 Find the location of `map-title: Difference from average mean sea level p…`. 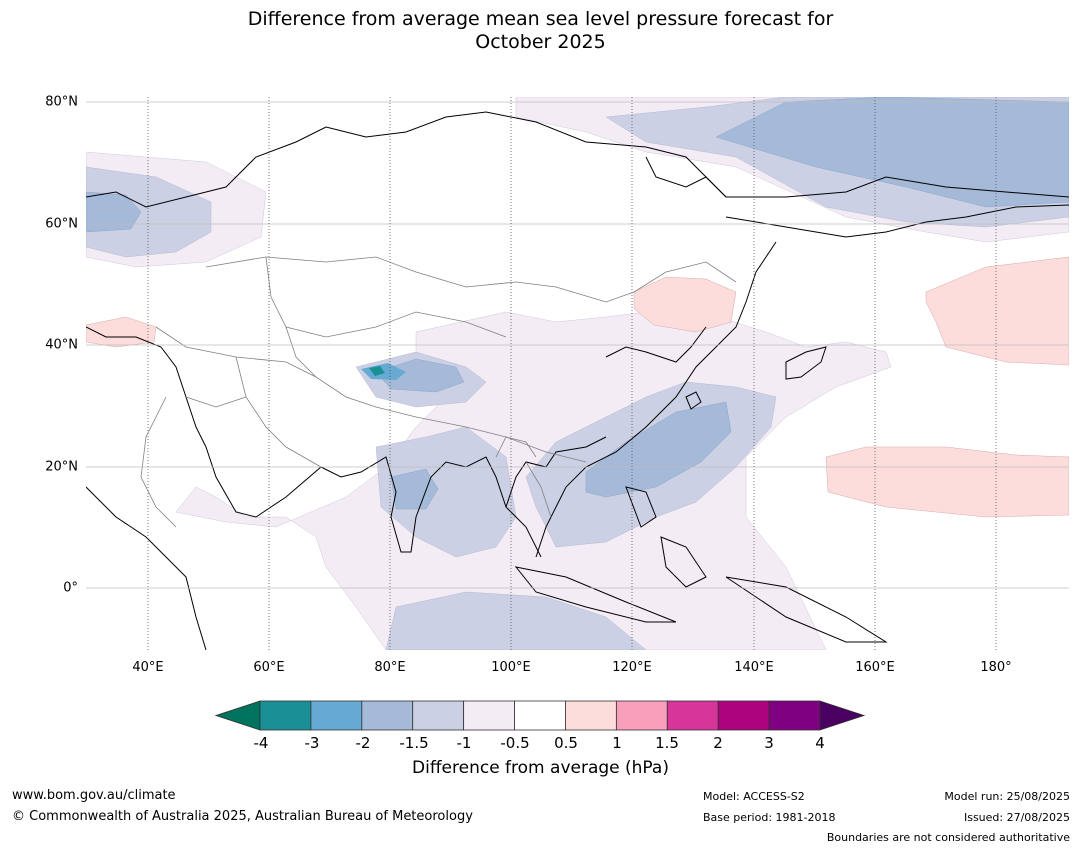

map-title: Difference from average mean sea level p… is located at coordinates (540, 31).